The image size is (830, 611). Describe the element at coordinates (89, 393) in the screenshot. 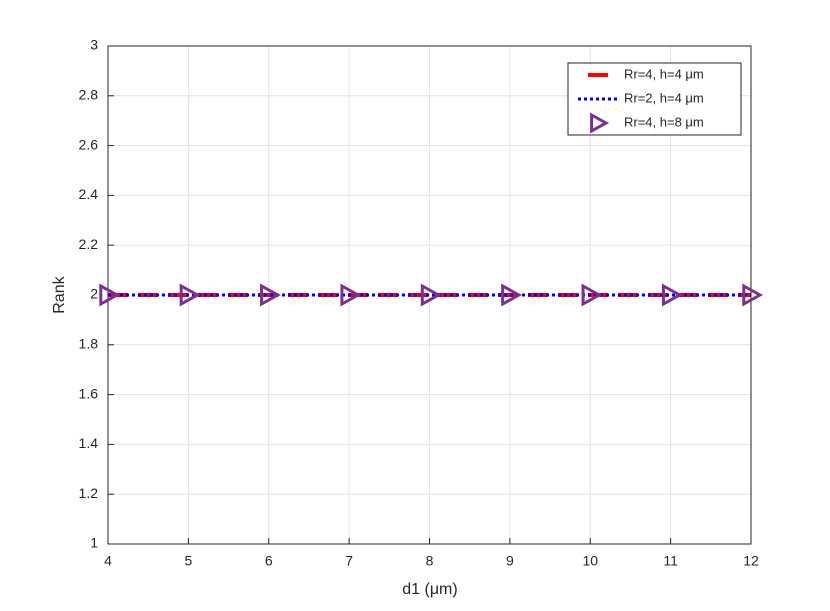

I see `y-tick-label: 1.6` at that location.